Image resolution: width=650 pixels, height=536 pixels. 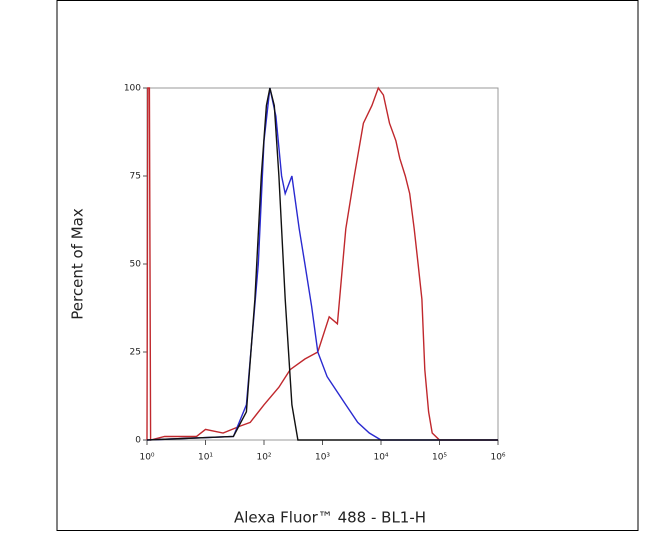 What do you see at coordinates (138, 441) in the screenshot?
I see `y-tick-label: 0` at bounding box center [138, 441].